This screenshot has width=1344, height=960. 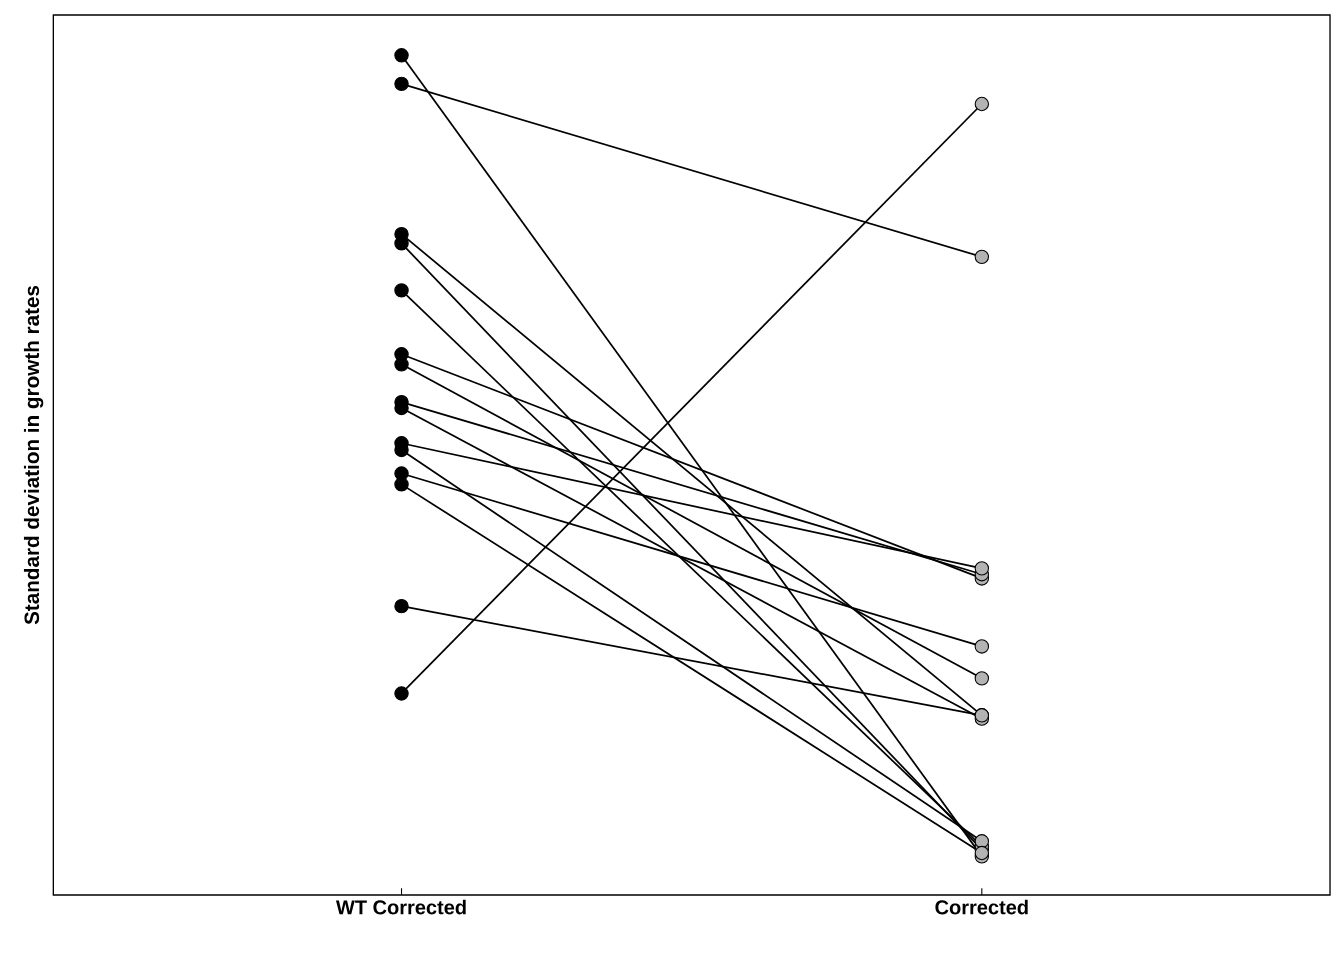 What do you see at coordinates (981, 907) in the screenshot?
I see `x-tick-label: Corrected` at bounding box center [981, 907].